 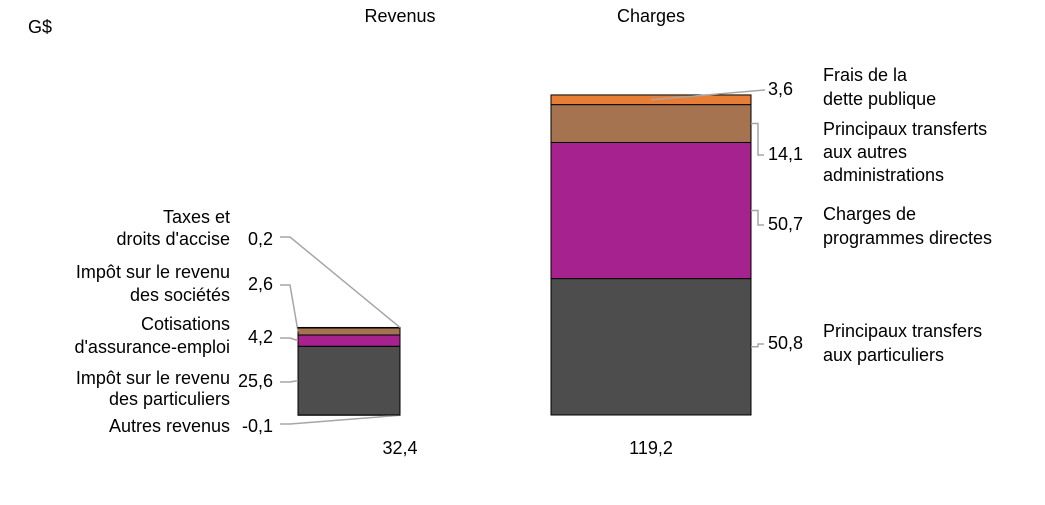 What do you see at coordinates (902, 331) in the screenshot?
I see `segment-name: Principaux transfers` at bounding box center [902, 331].